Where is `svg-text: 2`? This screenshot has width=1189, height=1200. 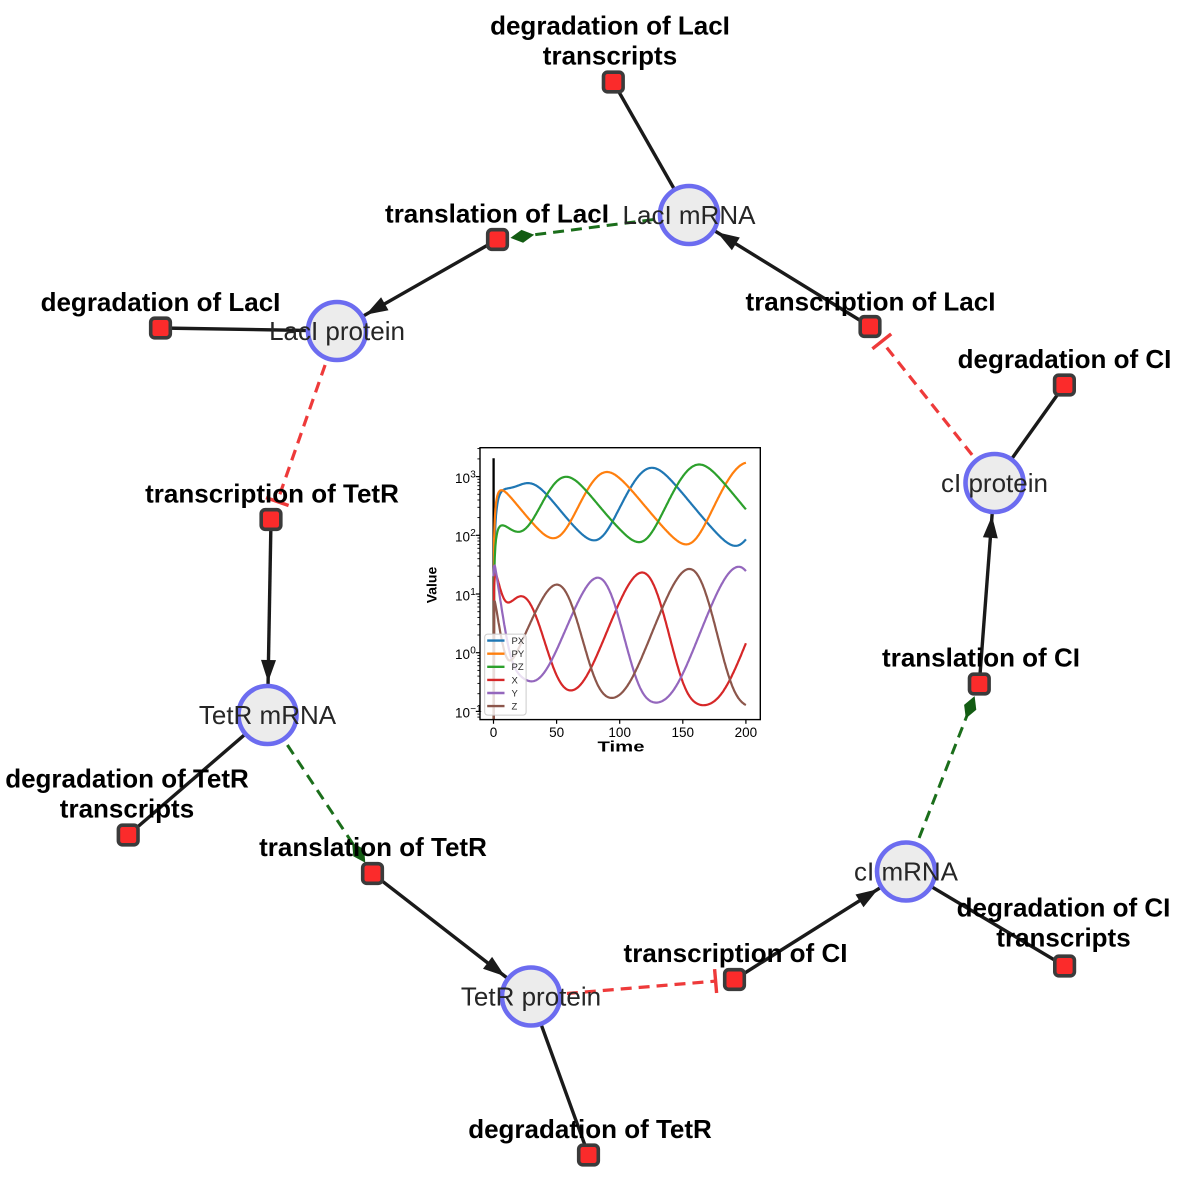 svg-text: 2 is located at coordinates (473, 533).